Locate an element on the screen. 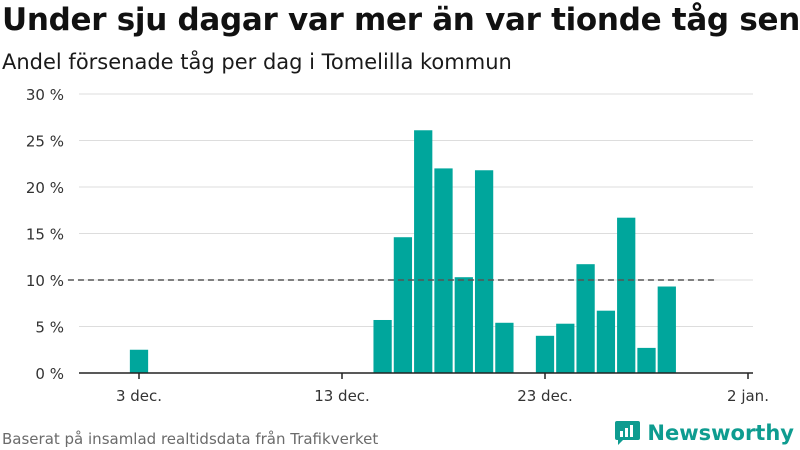 This screenshot has width=800, height=450. y-tick-label: 0 % is located at coordinates (49, 374).